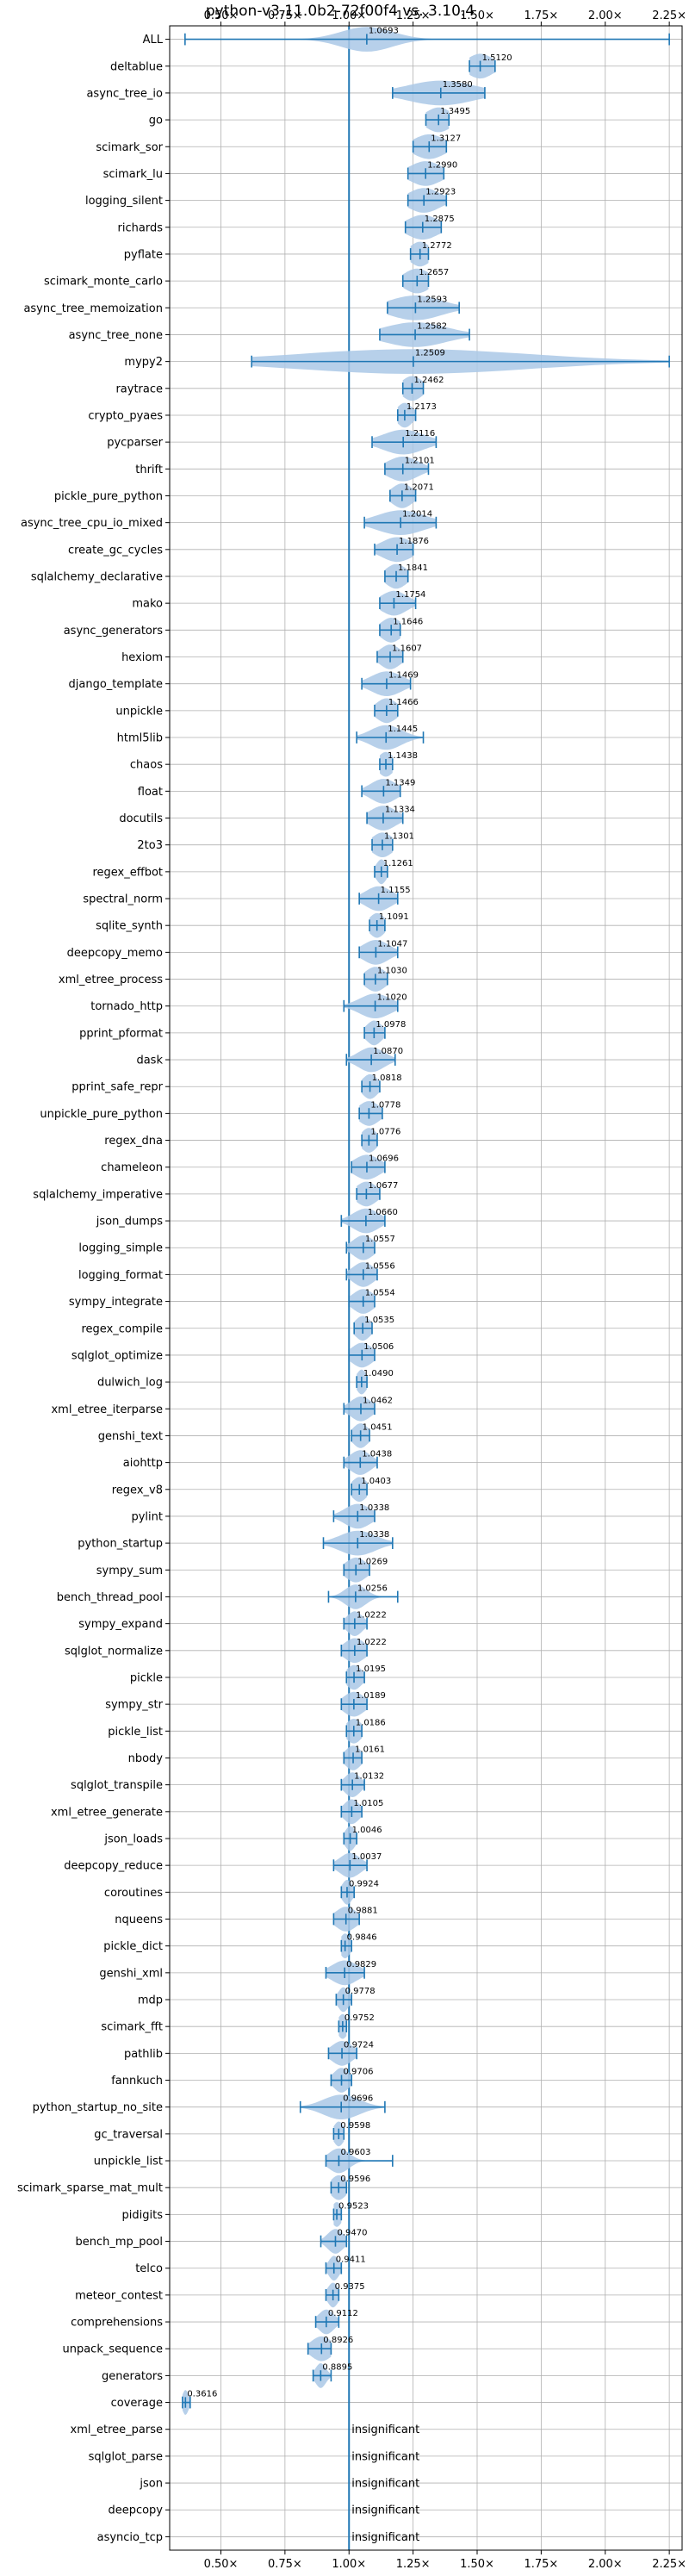 The height and width of the screenshot is (2576, 689). What do you see at coordinates (131, 1974) in the screenshot?
I see `benchmark-label: genshi_xml` at bounding box center [131, 1974].